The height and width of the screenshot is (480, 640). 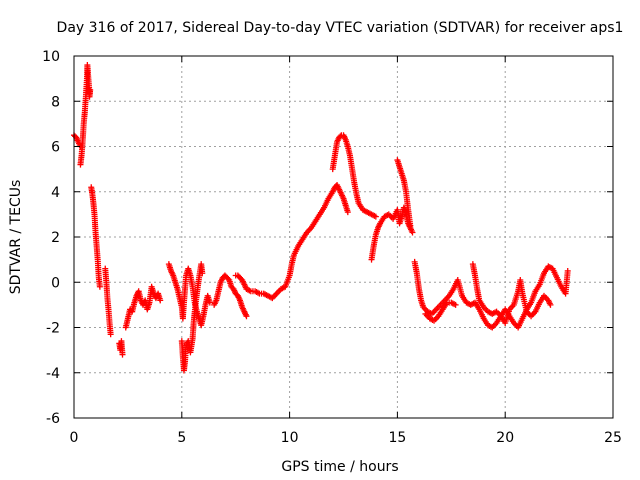 What do you see at coordinates (53, 329) in the screenshot?
I see `y-tick-label: -2` at bounding box center [53, 329].